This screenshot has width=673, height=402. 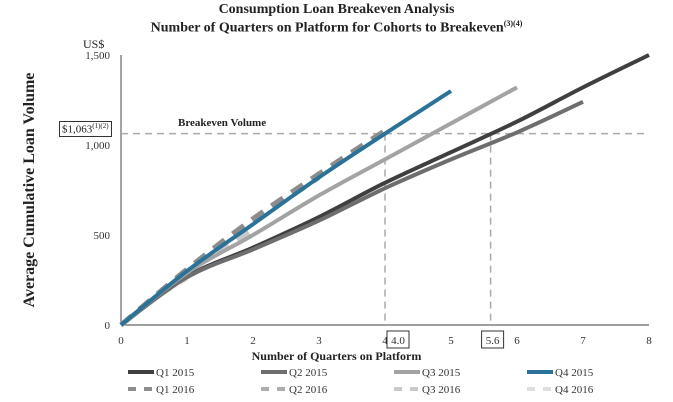 What do you see at coordinates (336, 9) in the screenshot?
I see `chart-title: Consumption Loan Breakeven Analysis` at bounding box center [336, 9].